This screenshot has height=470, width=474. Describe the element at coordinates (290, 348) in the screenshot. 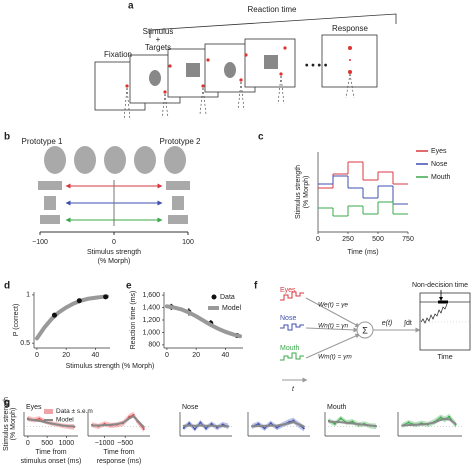

I see `input-name: Mouth` at that location.